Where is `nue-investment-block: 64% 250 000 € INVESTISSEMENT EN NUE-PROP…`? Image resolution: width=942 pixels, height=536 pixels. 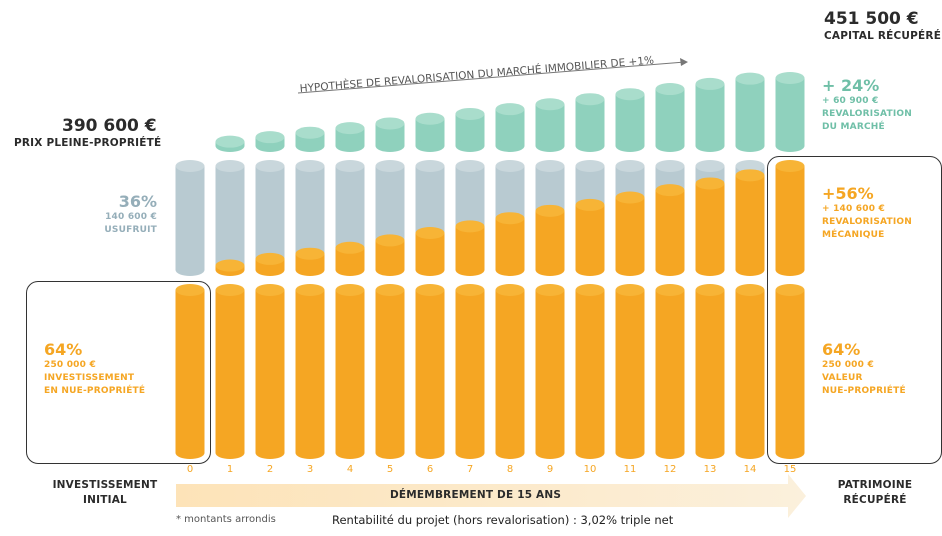
nue-investment-block: 64% 250 000 € INVESTISSEMENT EN NUE-PROP… is located at coordinates (94, 369).